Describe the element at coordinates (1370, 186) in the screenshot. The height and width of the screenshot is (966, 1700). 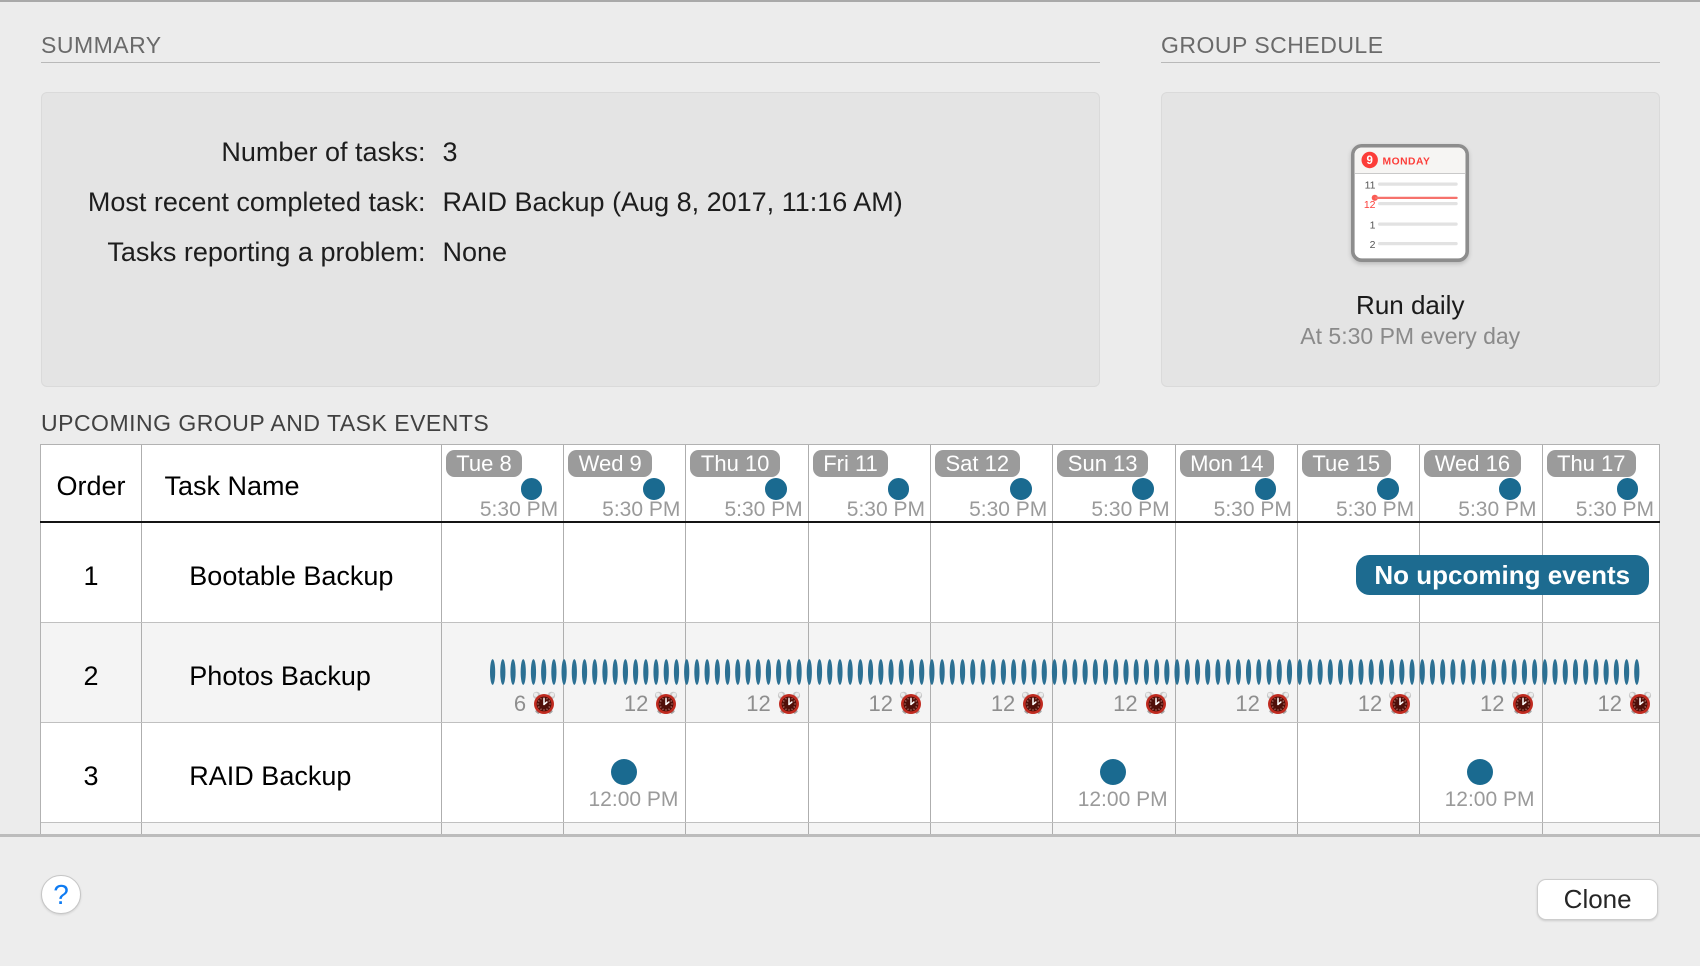
I see `svg-text: 11` at that location.